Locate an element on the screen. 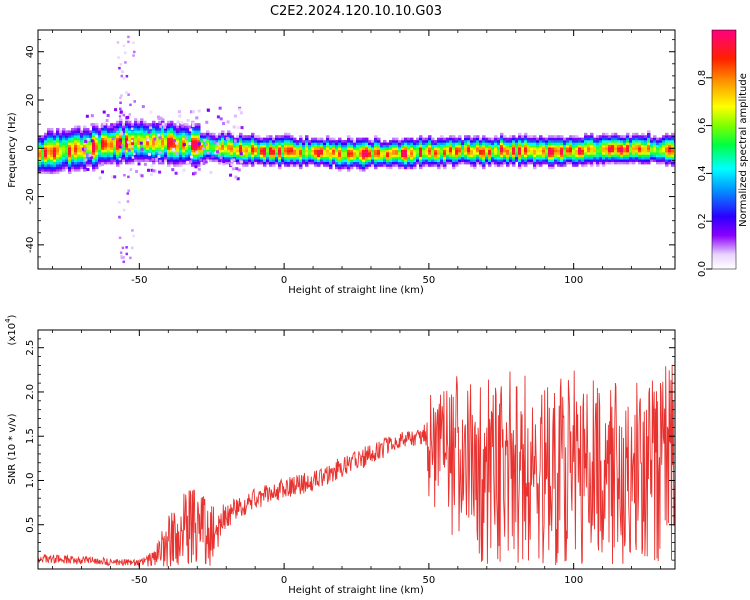  spectrogram-ytick-label: -40 is located at coordinates (30, 245).